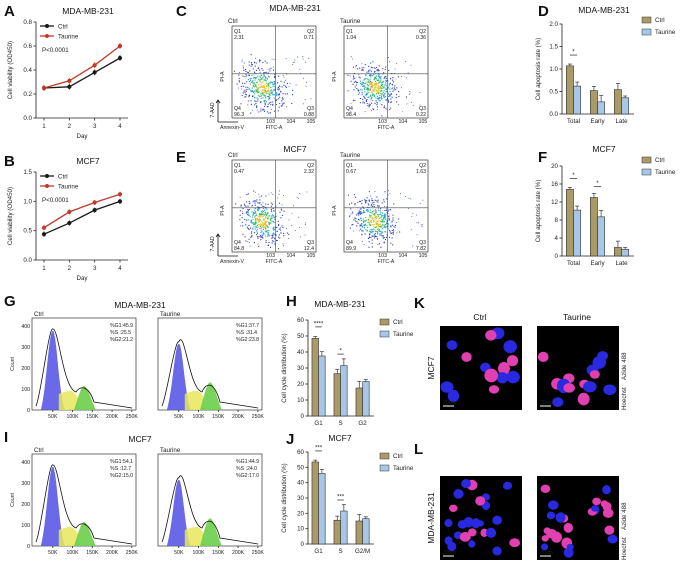  What do you see at coordinates (386, 128) in the screenshot?
I see `flow-x-axis-label: FITC-A` at bounding box center [386, 128].